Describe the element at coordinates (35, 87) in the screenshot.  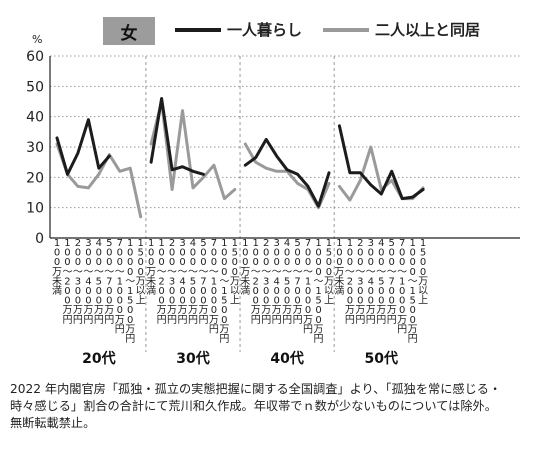
I see `y-tick-label: 50` at that location.